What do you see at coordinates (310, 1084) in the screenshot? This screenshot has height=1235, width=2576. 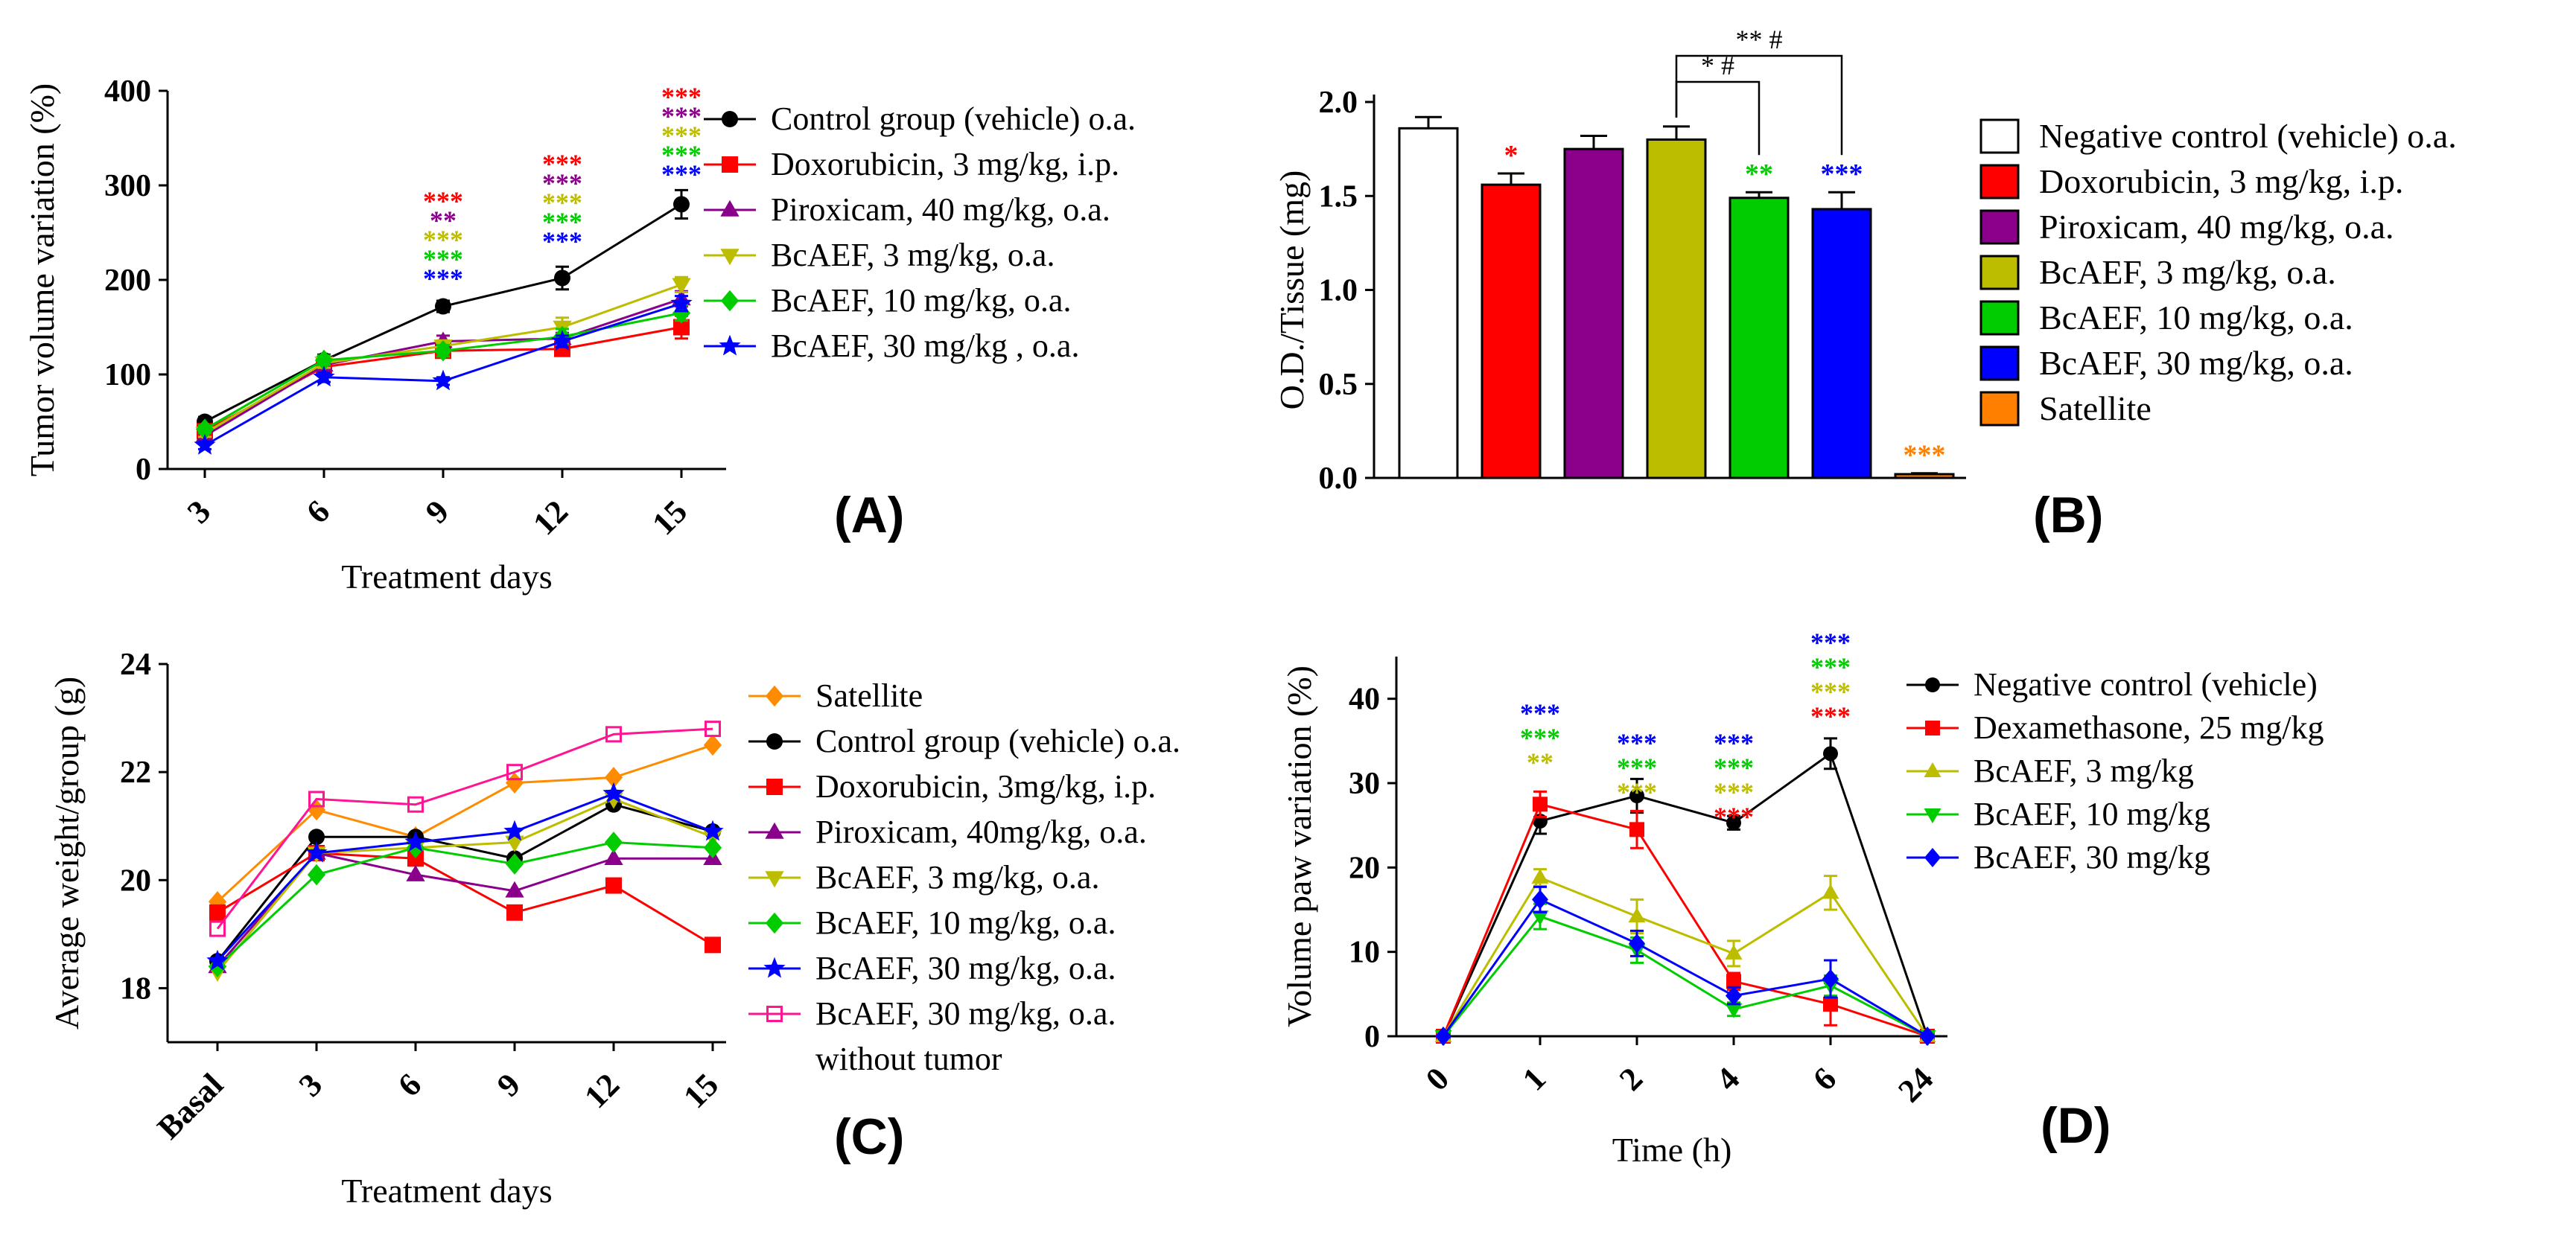 I see `x-tick-label: 3` at bounding box center [310, 1084].